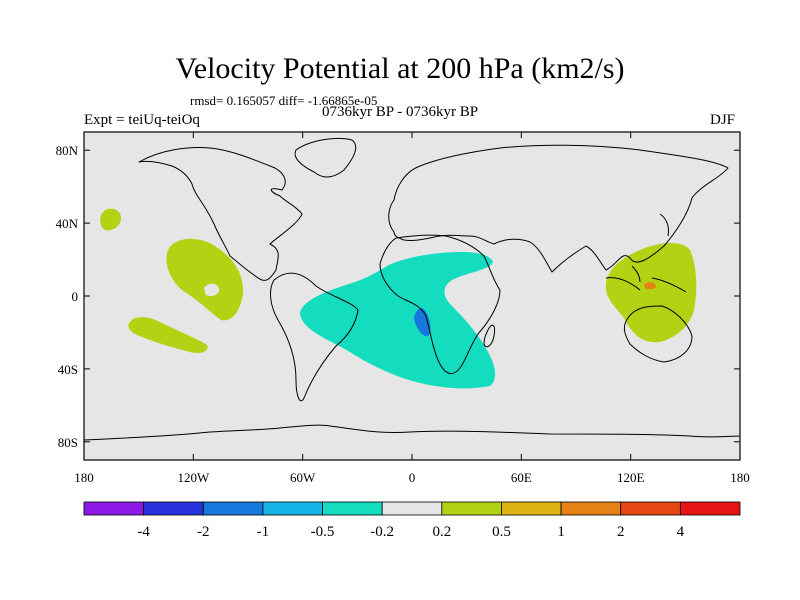  Describe the element at coordinates (664, 225) in the screenshot. I see `coast-japan` at that location.